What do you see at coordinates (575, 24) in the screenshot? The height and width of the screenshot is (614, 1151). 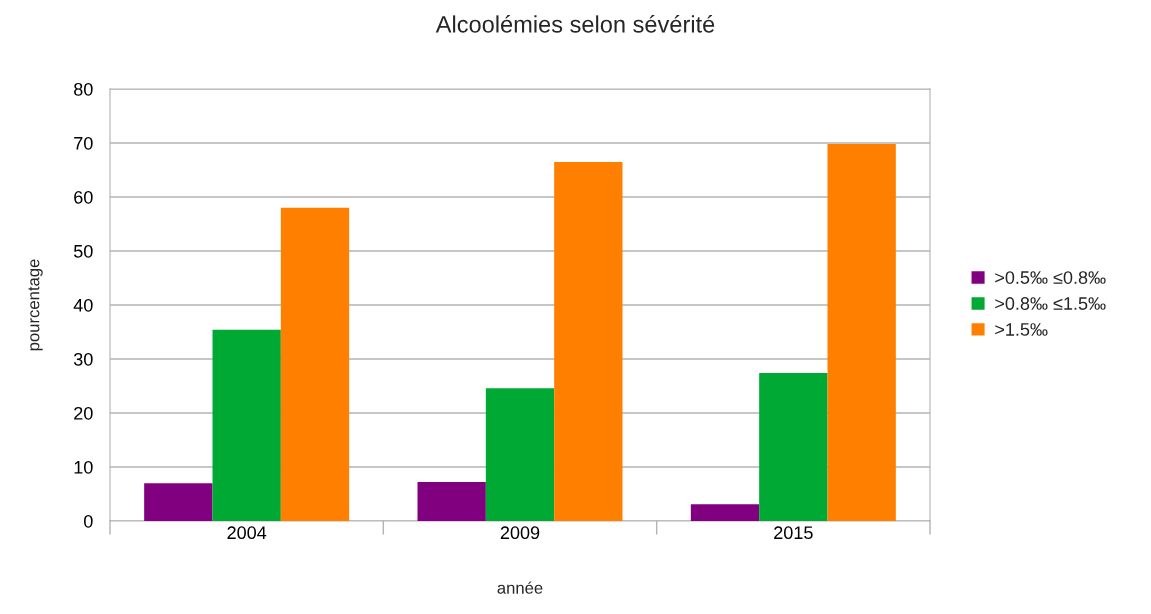 I see `chart-title: Alcoolémies selon sévérité` at bounding box center [575, 24].